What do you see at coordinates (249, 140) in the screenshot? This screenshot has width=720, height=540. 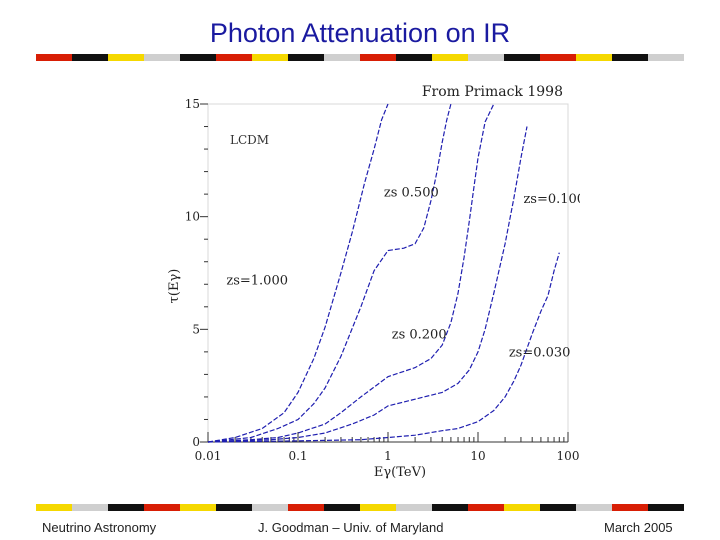 I see `model-label: LCDM` at bounding box center [249, 140].